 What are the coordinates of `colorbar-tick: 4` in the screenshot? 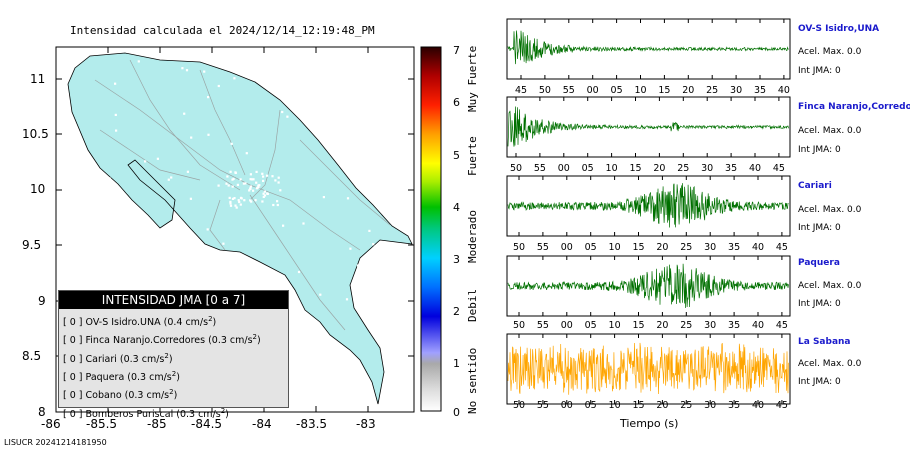 It's located at (456, 207).